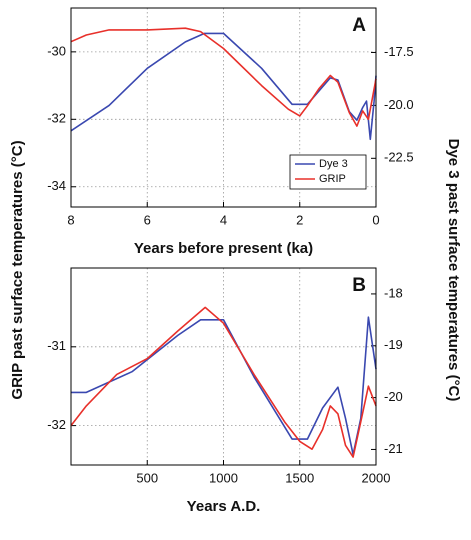 The image size is (471, 540). What do you see at coordinates (393, 448) in the screenshot?
I see `y2-tick-label: -21` at bounding box center [393, 448].